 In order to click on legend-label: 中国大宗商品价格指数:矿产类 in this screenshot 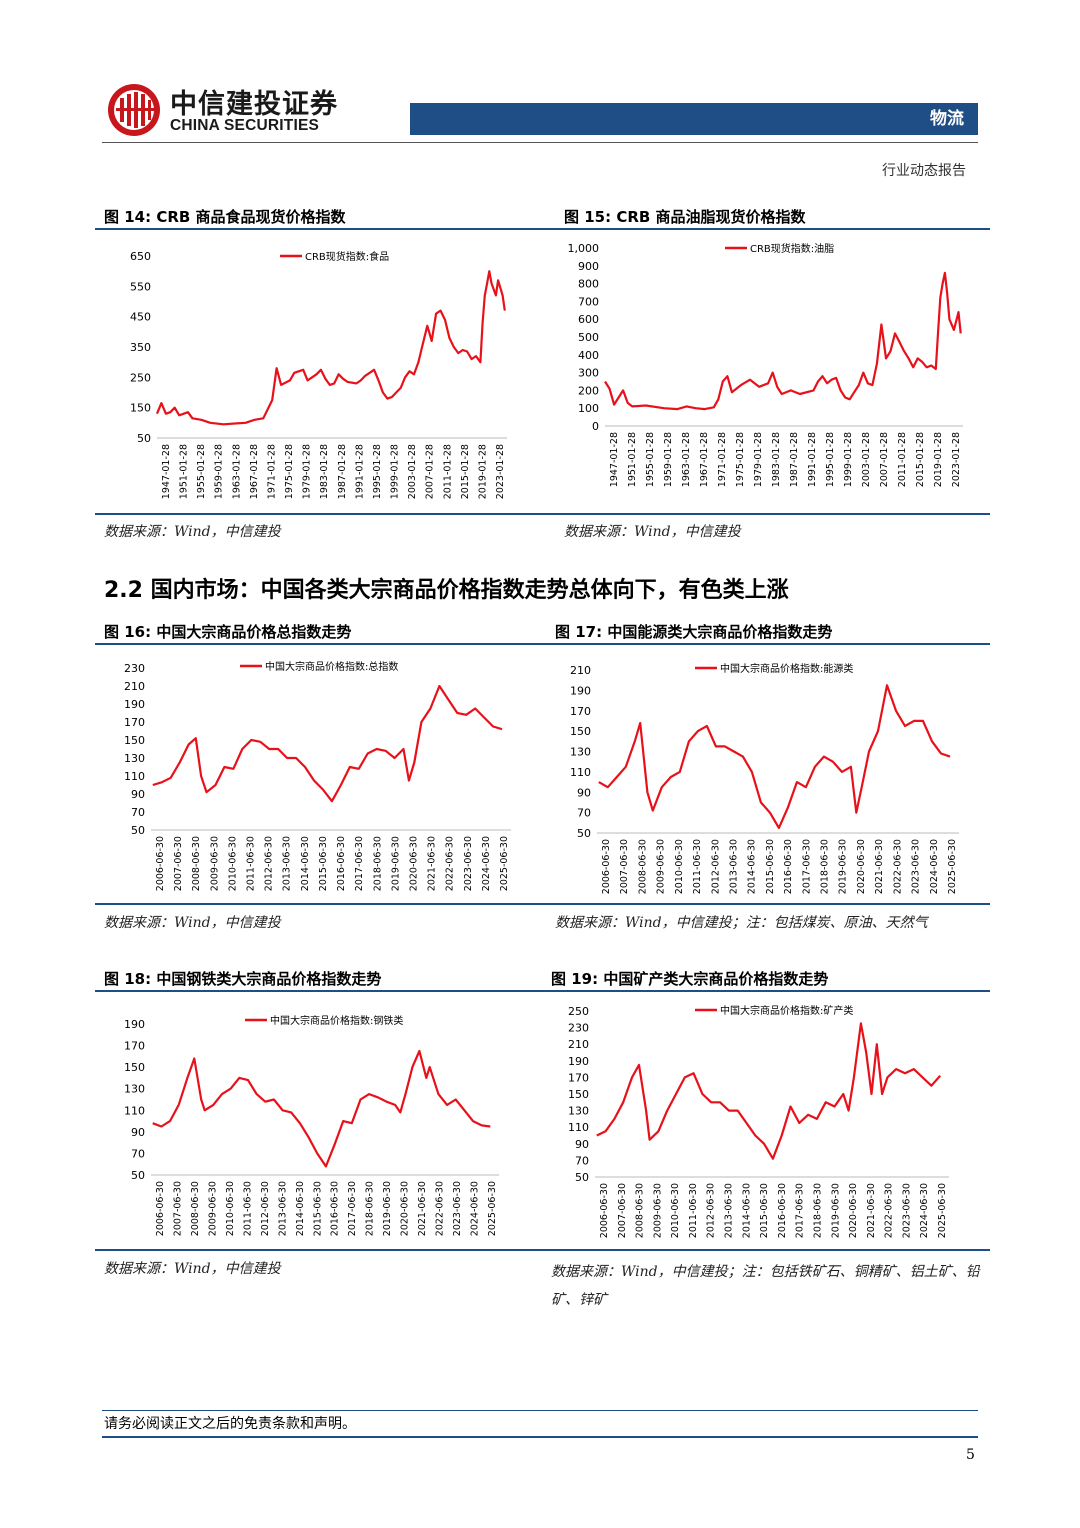, I will do `click(786, 1010)`.